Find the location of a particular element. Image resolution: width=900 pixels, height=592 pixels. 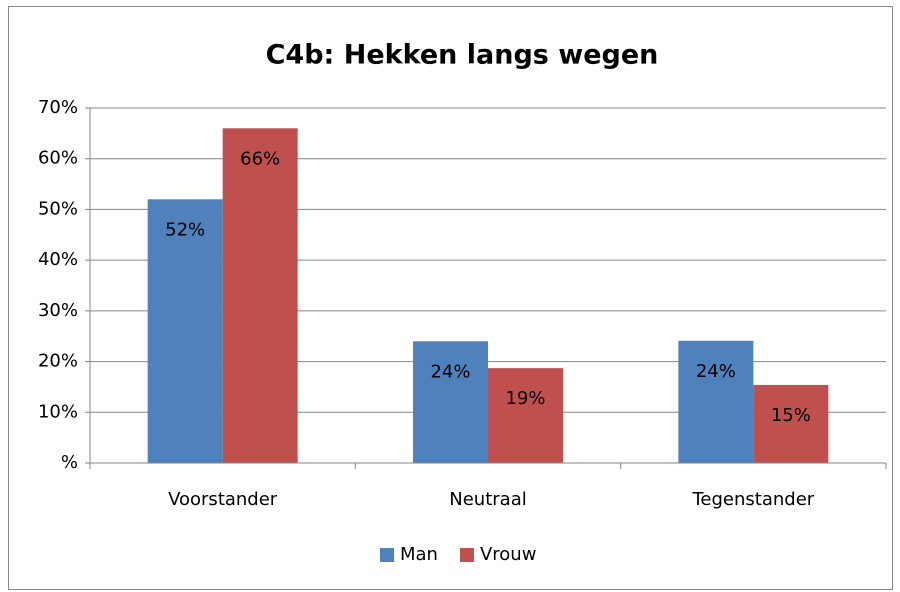

data-label: 19% is located at coordinates (525, 398).